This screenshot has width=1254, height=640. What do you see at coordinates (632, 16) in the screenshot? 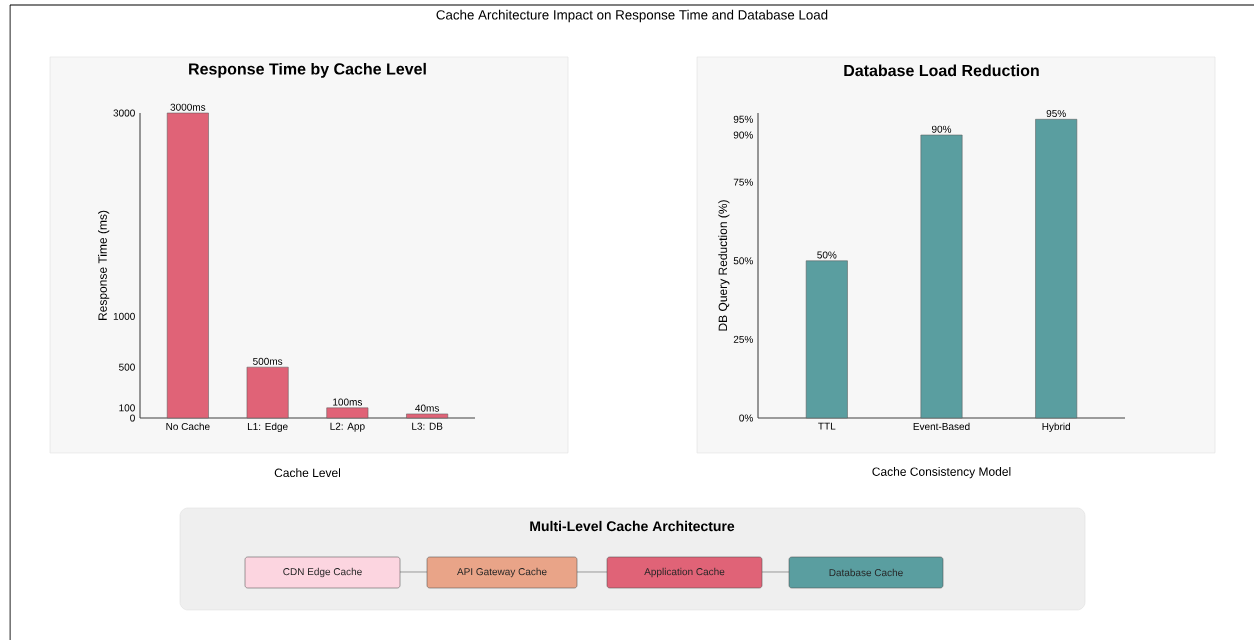
I see `text: Cache Architecture Impact on Response Time and Database Load` at bounding box center [632, 16].